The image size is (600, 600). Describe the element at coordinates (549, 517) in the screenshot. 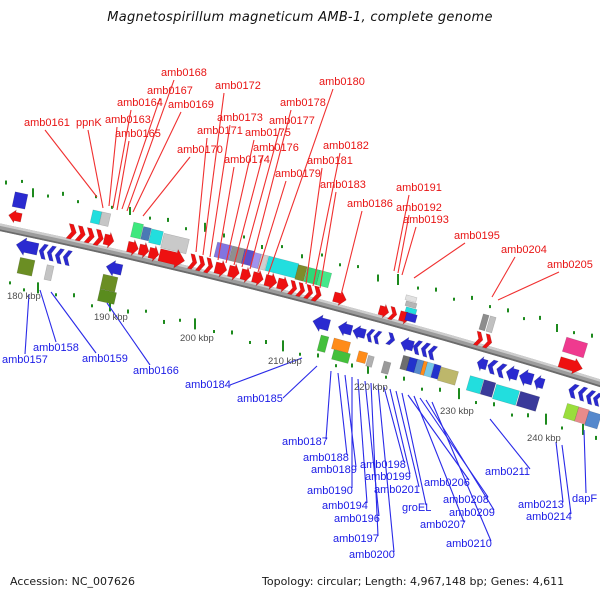

I see `gene-label-amb0214: amb0214` at that location.